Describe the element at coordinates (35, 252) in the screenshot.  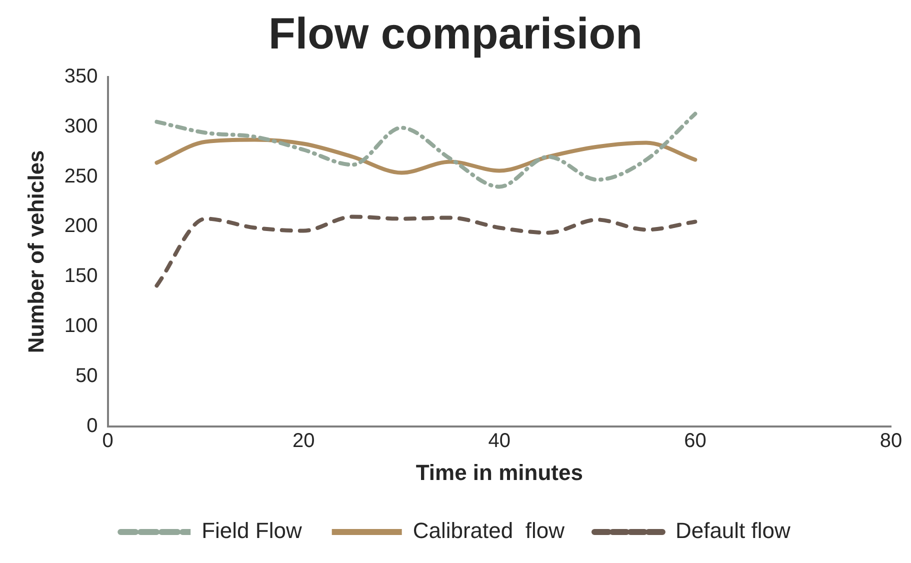
I see `y-axis-title: Number of vehicles` at that location.